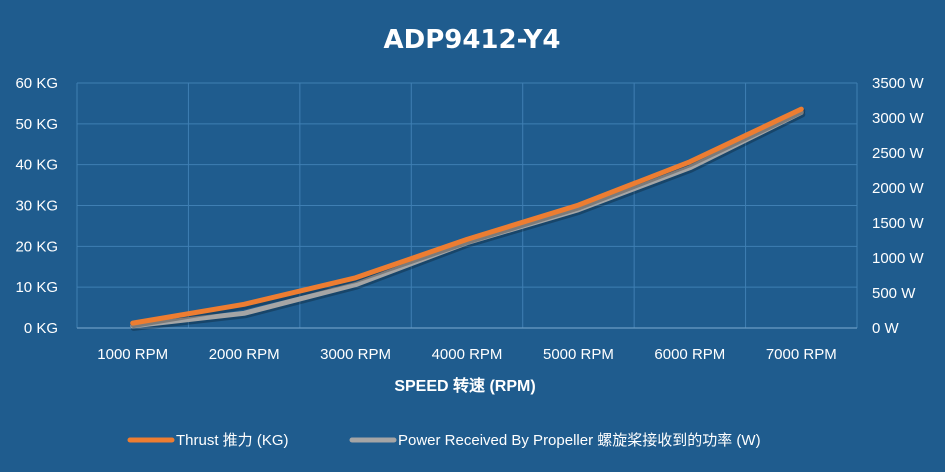  I want to click on x-axis-title: SPEED 转速 (RPM), so click(464, 385).